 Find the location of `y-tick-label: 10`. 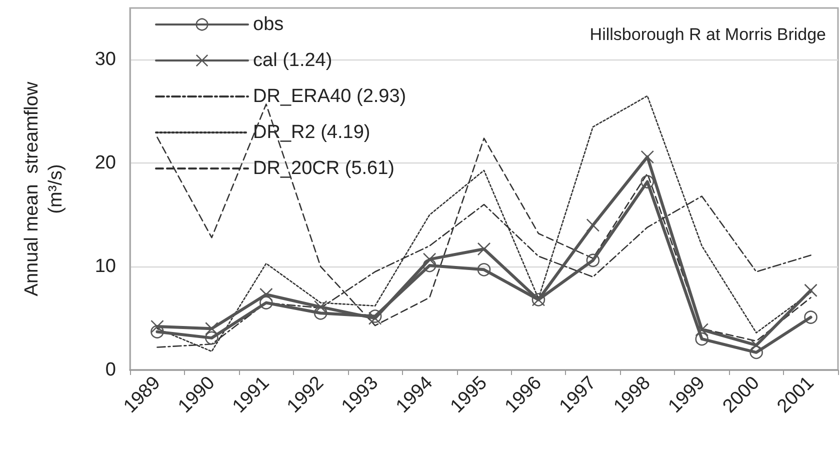

y-tick-label: 10 is located at coordinates (105, 267).